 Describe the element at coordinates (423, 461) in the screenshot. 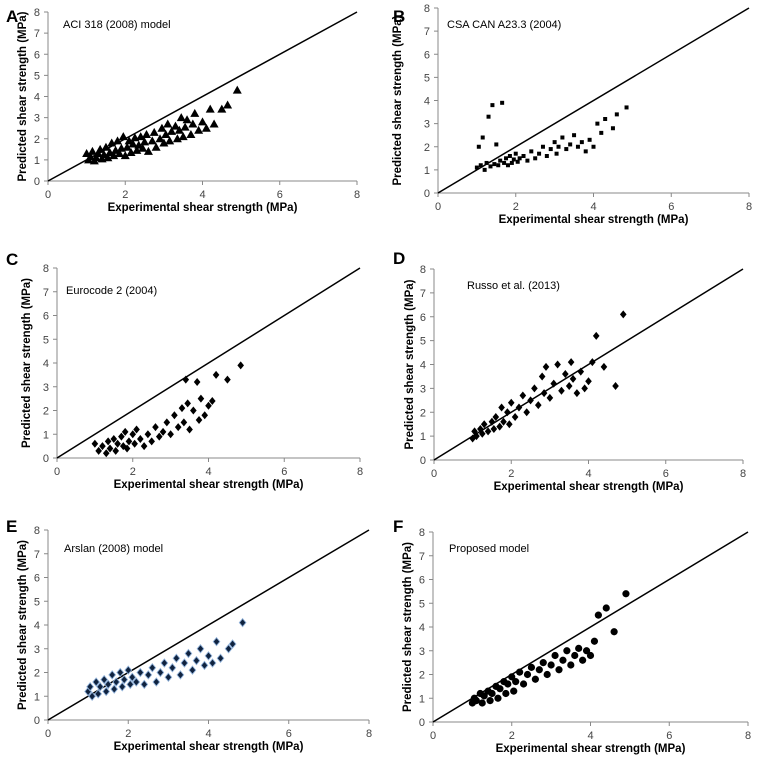

I see `y-tick-label-d: 0` at that location.